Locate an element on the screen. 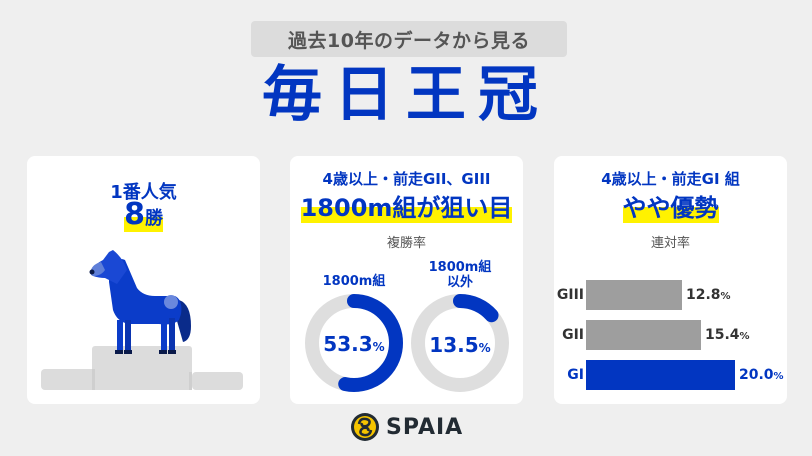 Image resolution: width=812 pixels, height=456 pixels. donut-value: 53.3% is located at coordinates (354, 344).